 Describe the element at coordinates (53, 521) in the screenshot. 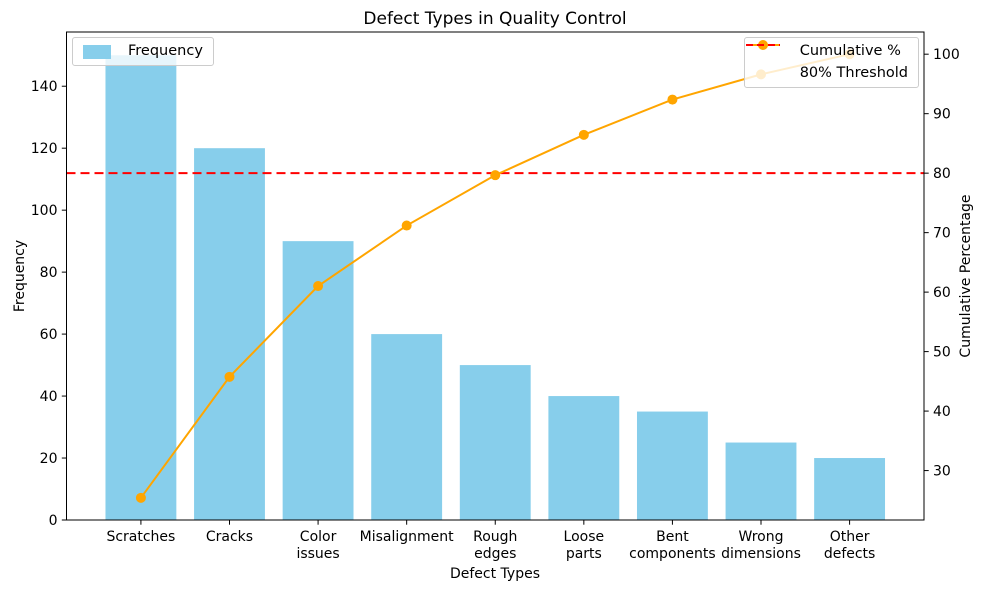

I see `y-left-tick-label: 0` at that location.